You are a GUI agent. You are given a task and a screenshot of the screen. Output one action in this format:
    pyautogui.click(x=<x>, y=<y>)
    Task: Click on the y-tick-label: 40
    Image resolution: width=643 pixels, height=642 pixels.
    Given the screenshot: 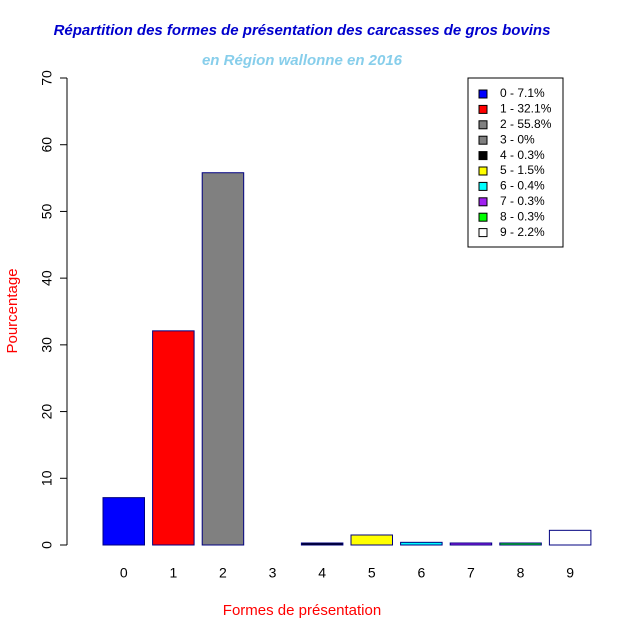 What is the action you would take?
    pyautogui.click(x=47, y=278)
    